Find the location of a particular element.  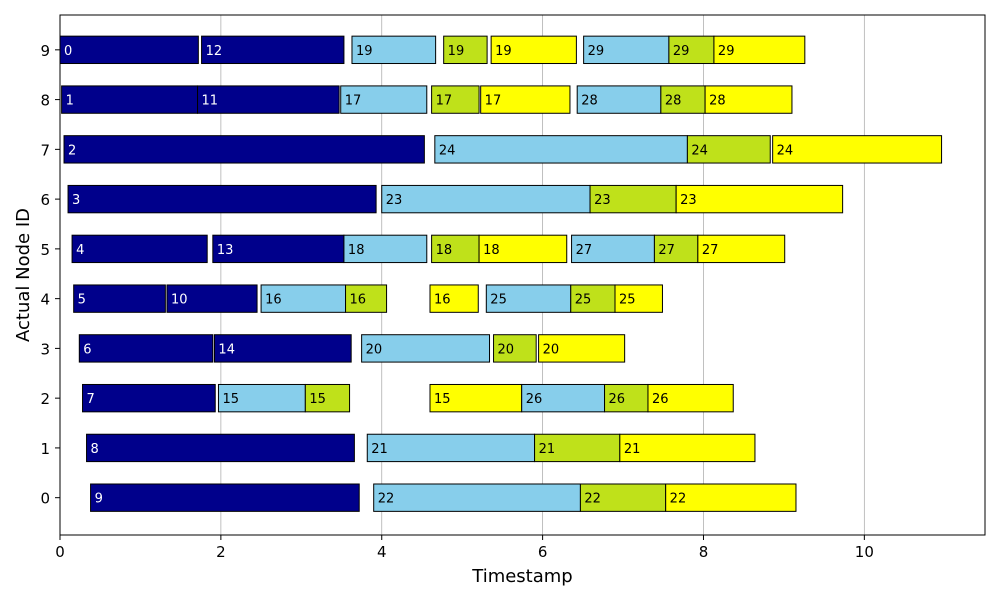

task-label: 0 is located at coordinates (68, 51).